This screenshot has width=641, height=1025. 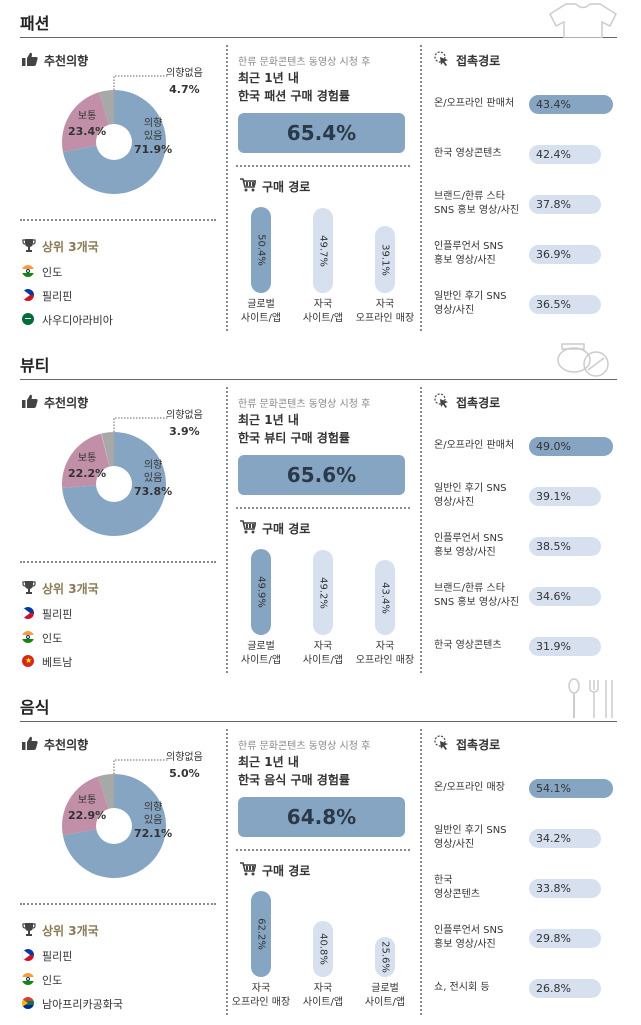 What do you see at coordinates (87, 124) in the screenshot?
I see `neutral-label: 보통 23.4%` at bounding box center [87, 124].